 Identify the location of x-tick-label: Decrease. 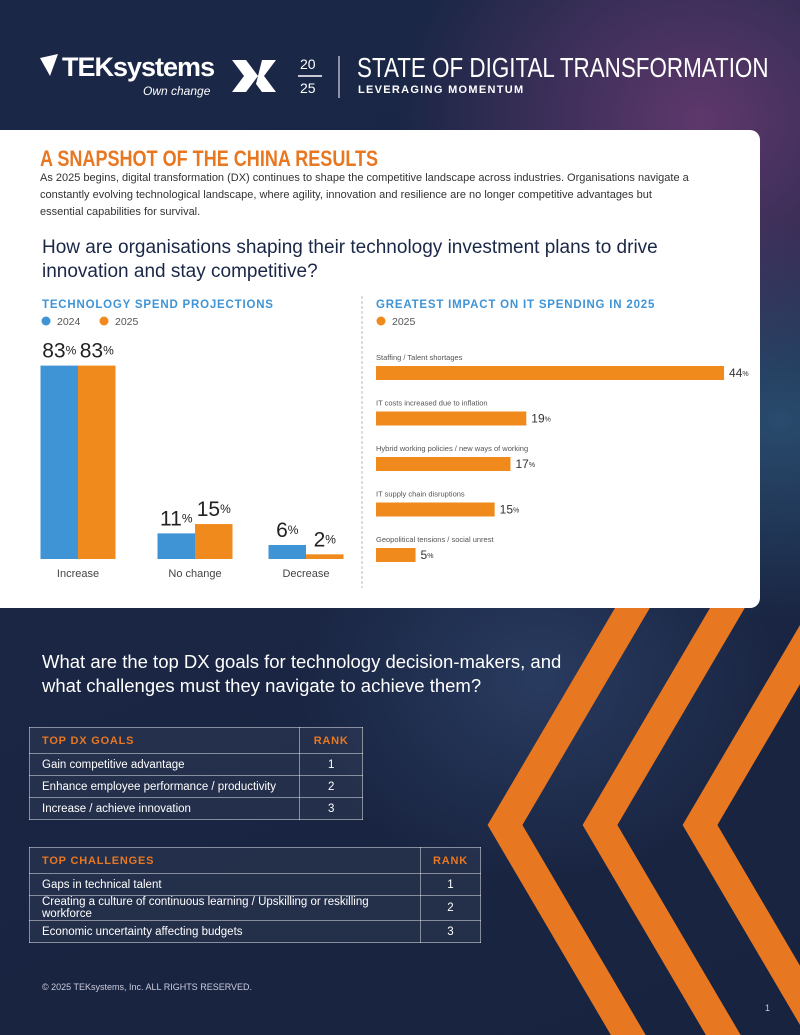
(305, 574).